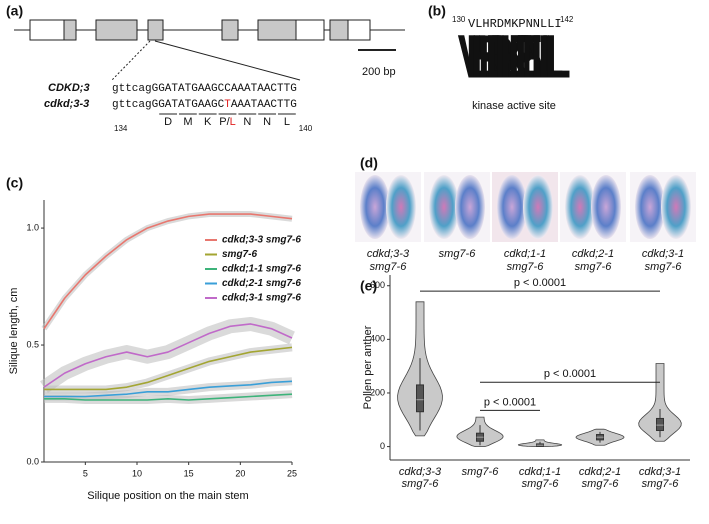 This screenshot has height=524, width=709. I want to click on logo-letter: K, so click(515, 58).